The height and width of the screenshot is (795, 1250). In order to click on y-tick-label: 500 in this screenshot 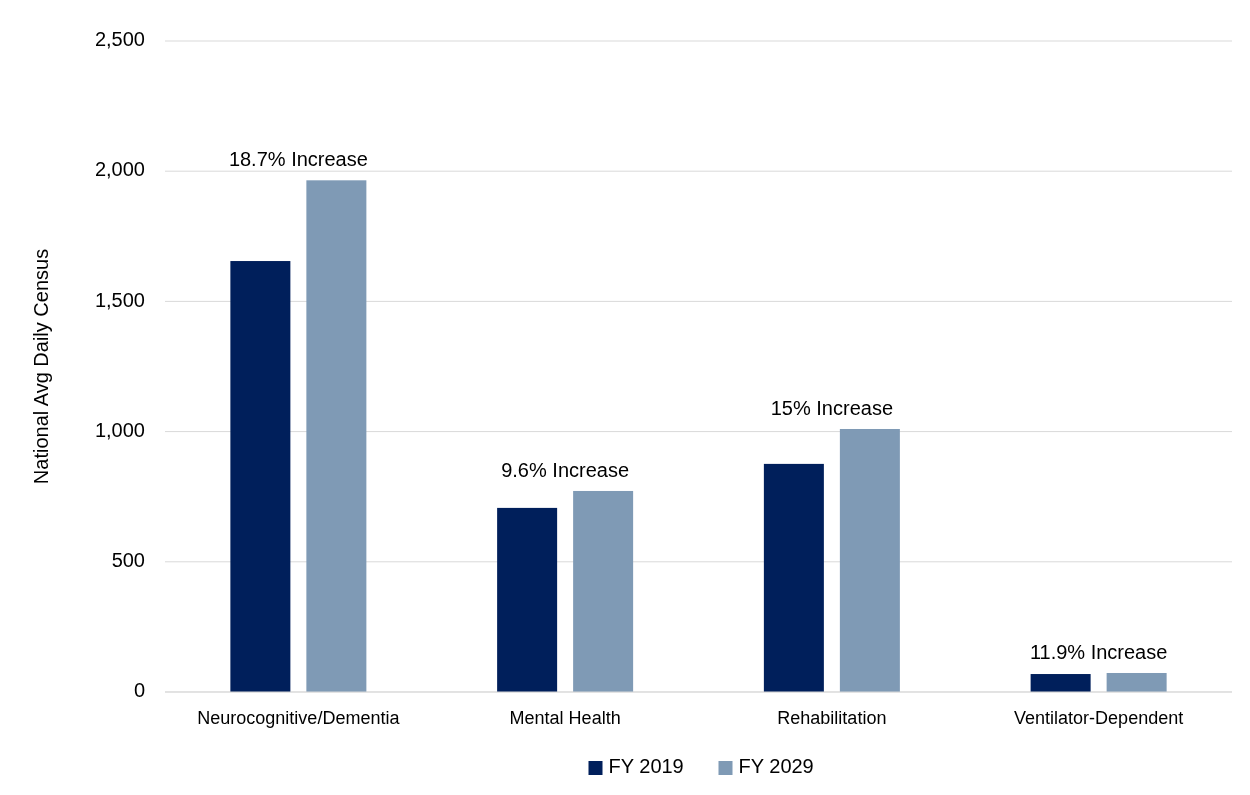, I will do `click(128, 560)`.